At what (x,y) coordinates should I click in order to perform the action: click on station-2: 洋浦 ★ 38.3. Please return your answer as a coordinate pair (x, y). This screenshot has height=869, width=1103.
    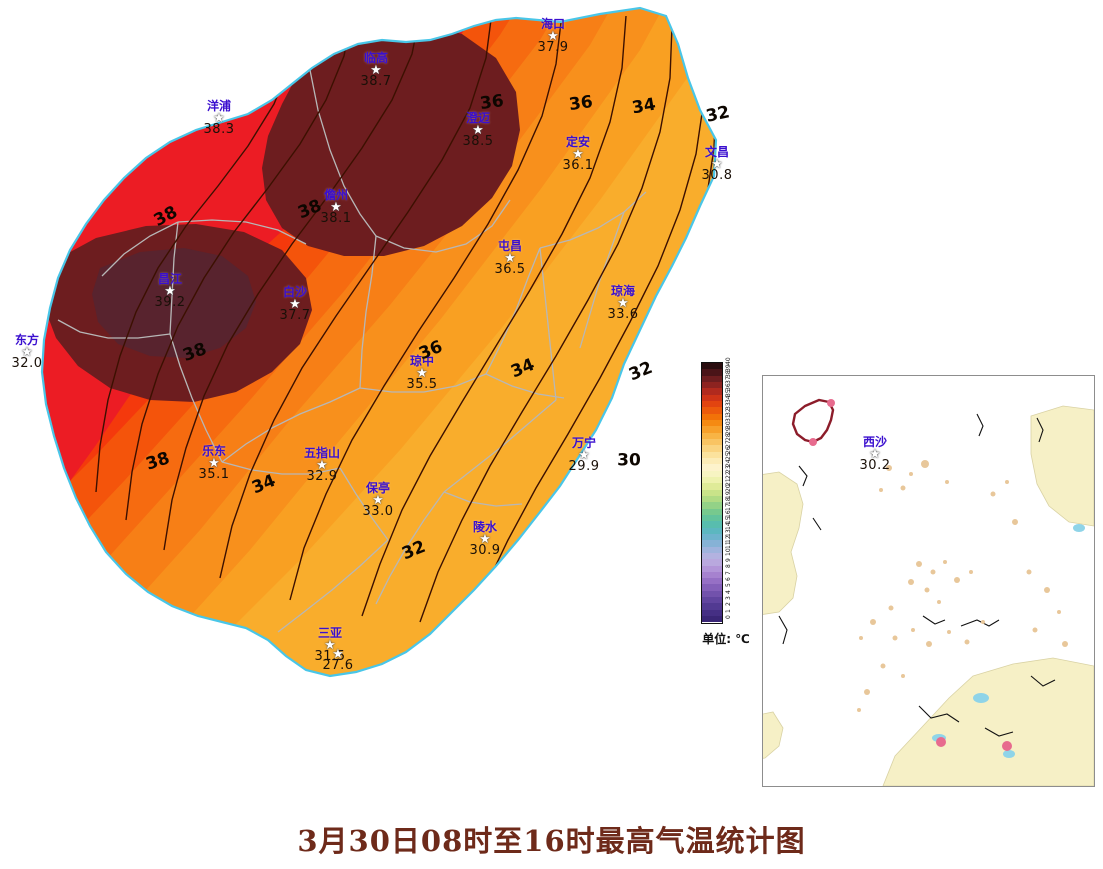
    Looking at the image, I should click on (219, 118).